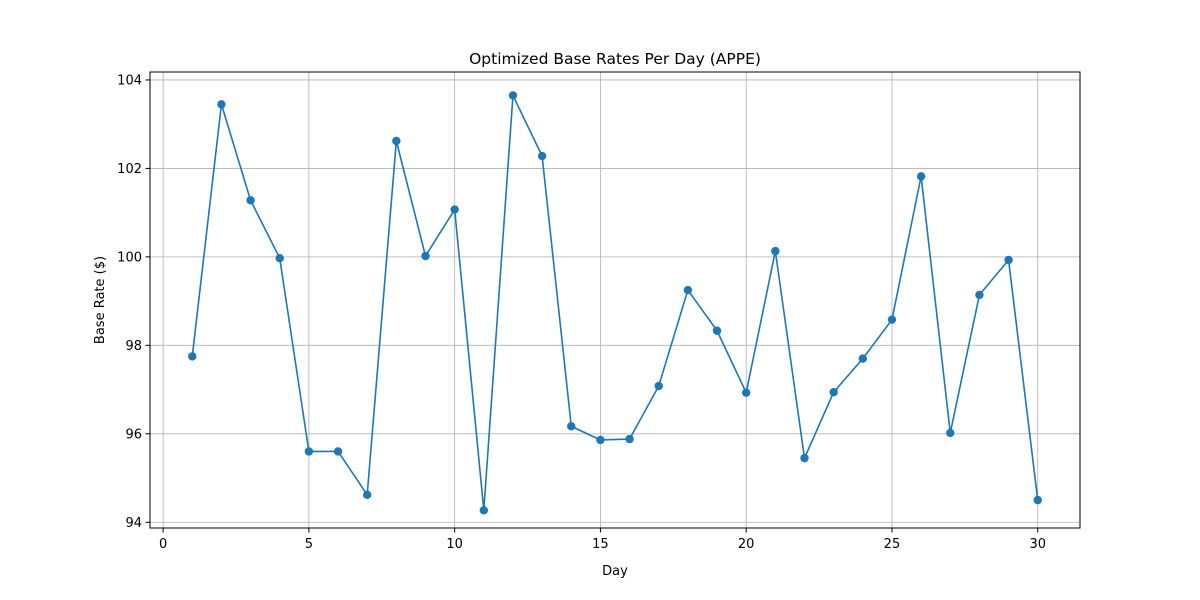  Describe the element at coordinates (163, 544) in the screenshot. I see `x-tick-label: 0` at that location.